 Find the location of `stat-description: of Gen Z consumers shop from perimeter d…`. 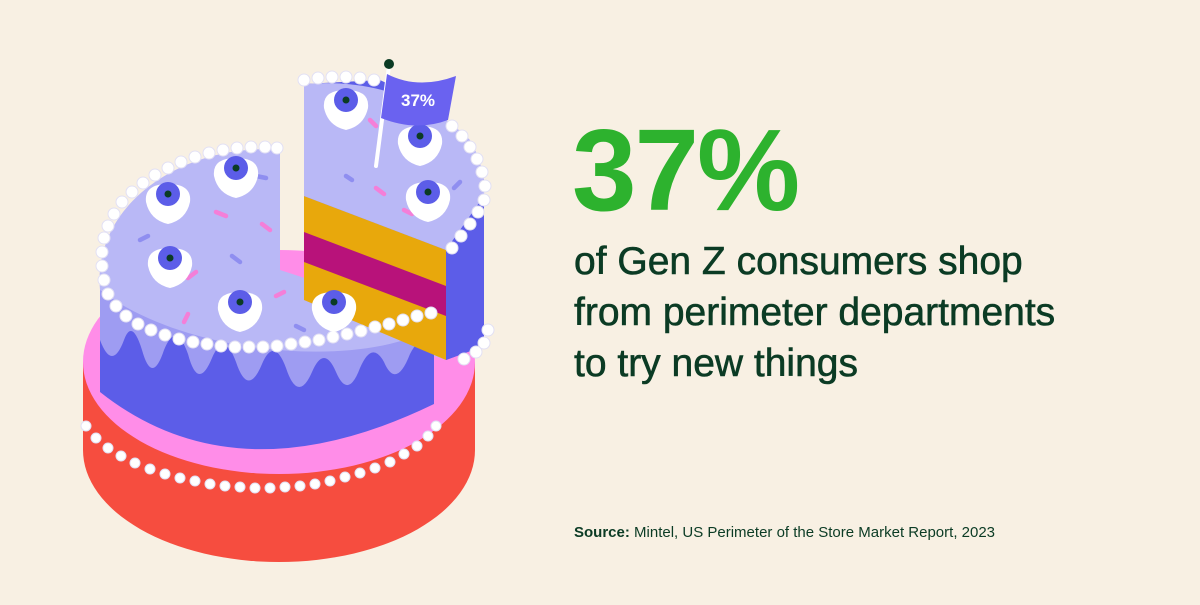

stat-description: of Gen Z consumers shop from perimeter d… is located at coordinates (815, 313).